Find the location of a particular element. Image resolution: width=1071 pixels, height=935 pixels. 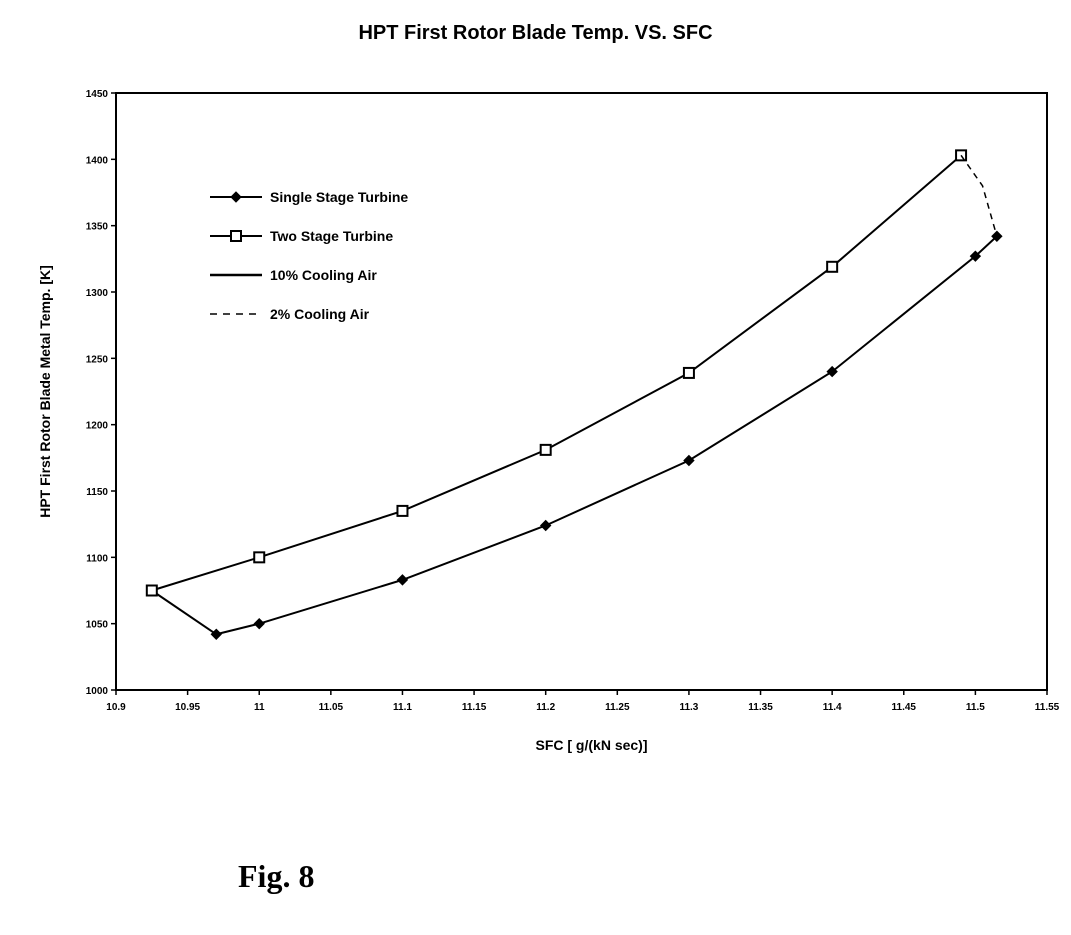

legend-label: Two Stage Turbine is located at coordinates (331, 236).